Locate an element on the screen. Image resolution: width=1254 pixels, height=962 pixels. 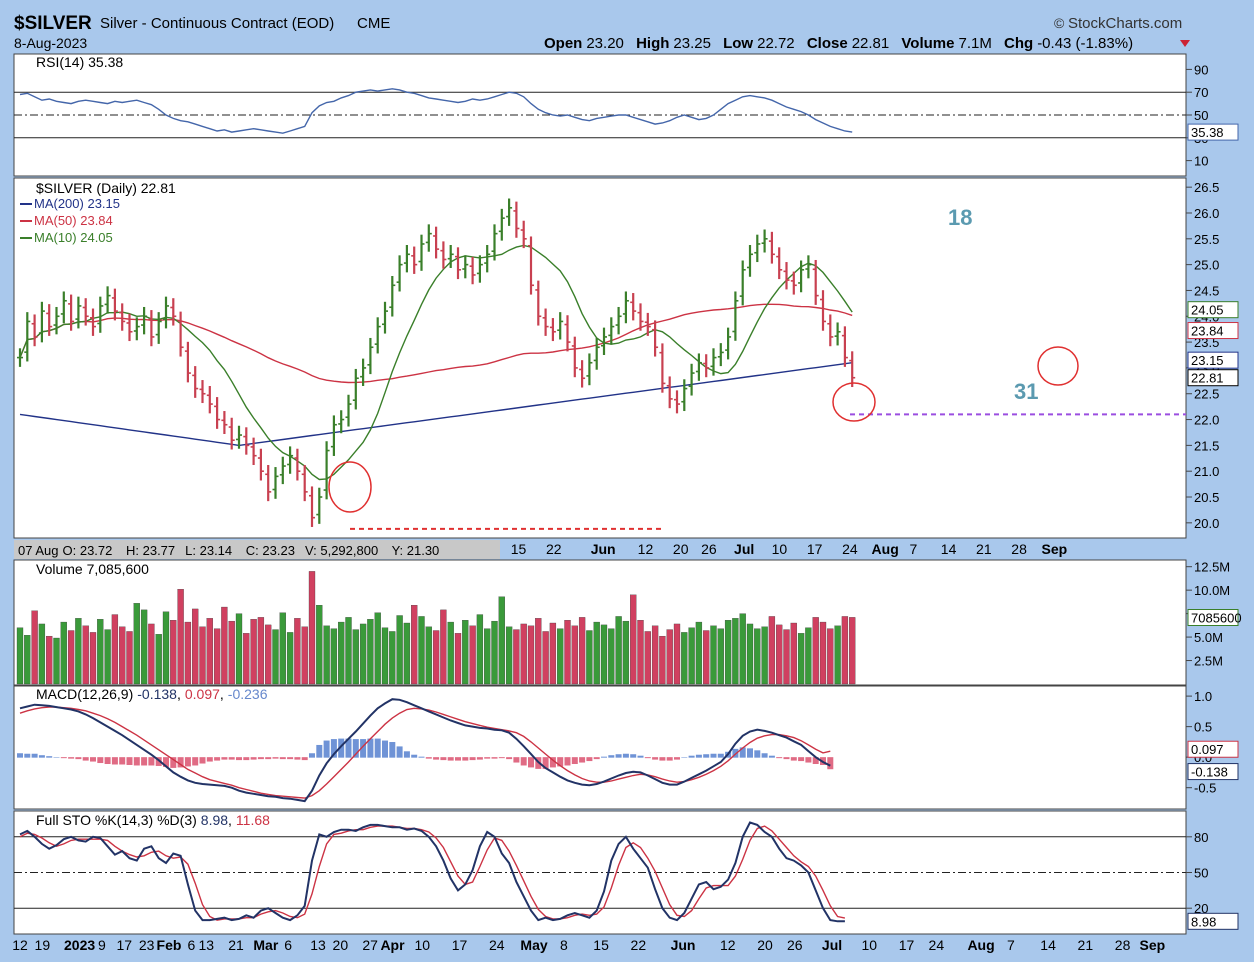
x-axis-bottom-label: 14 is located at coordinates (1048, 945).